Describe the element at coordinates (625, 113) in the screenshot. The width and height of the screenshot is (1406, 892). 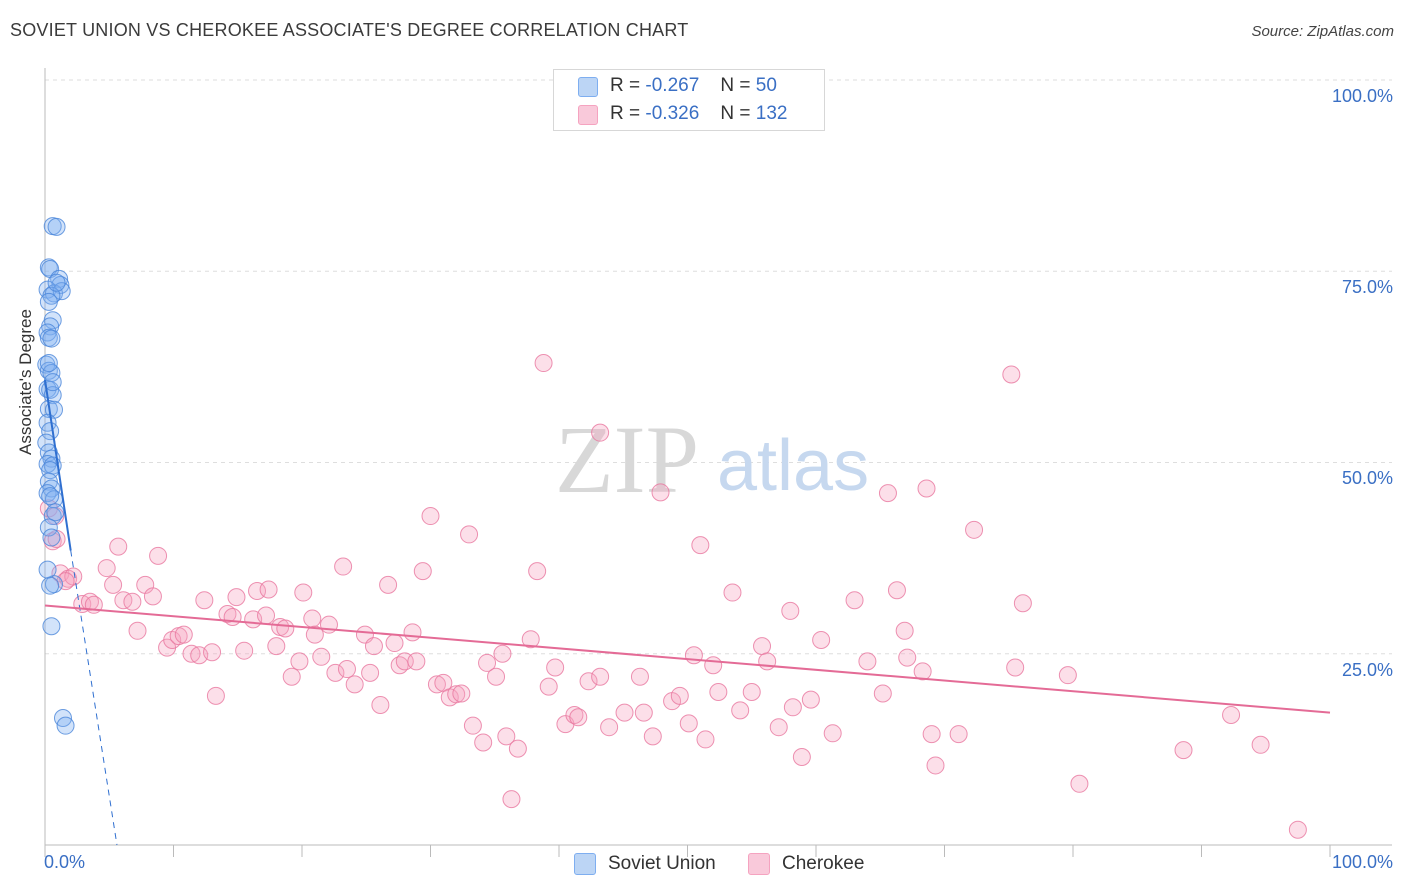
I see `r-label: R =` at that location.